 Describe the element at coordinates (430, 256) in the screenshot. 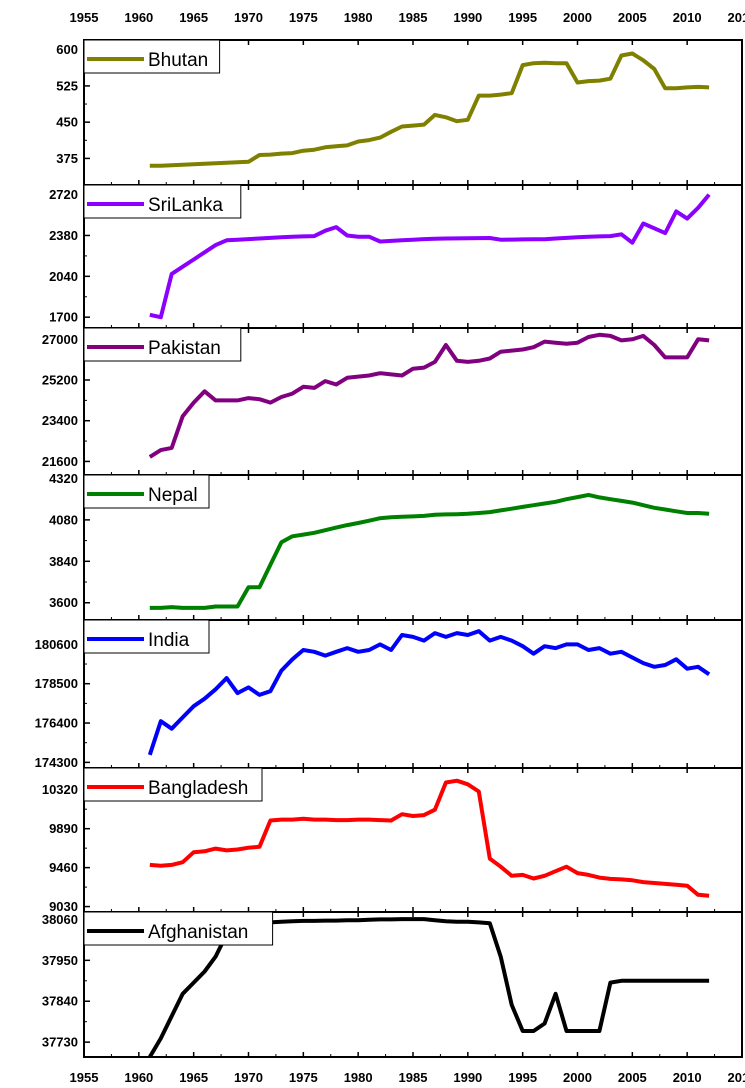

I see `series-line-srilanka` at that location.